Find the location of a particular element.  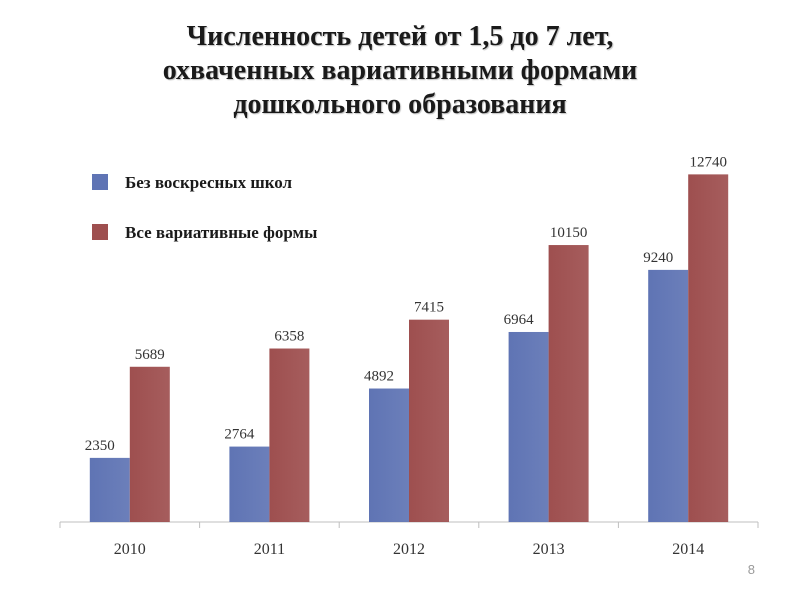

data-label: 6964 is located at coordinates (519, 320).